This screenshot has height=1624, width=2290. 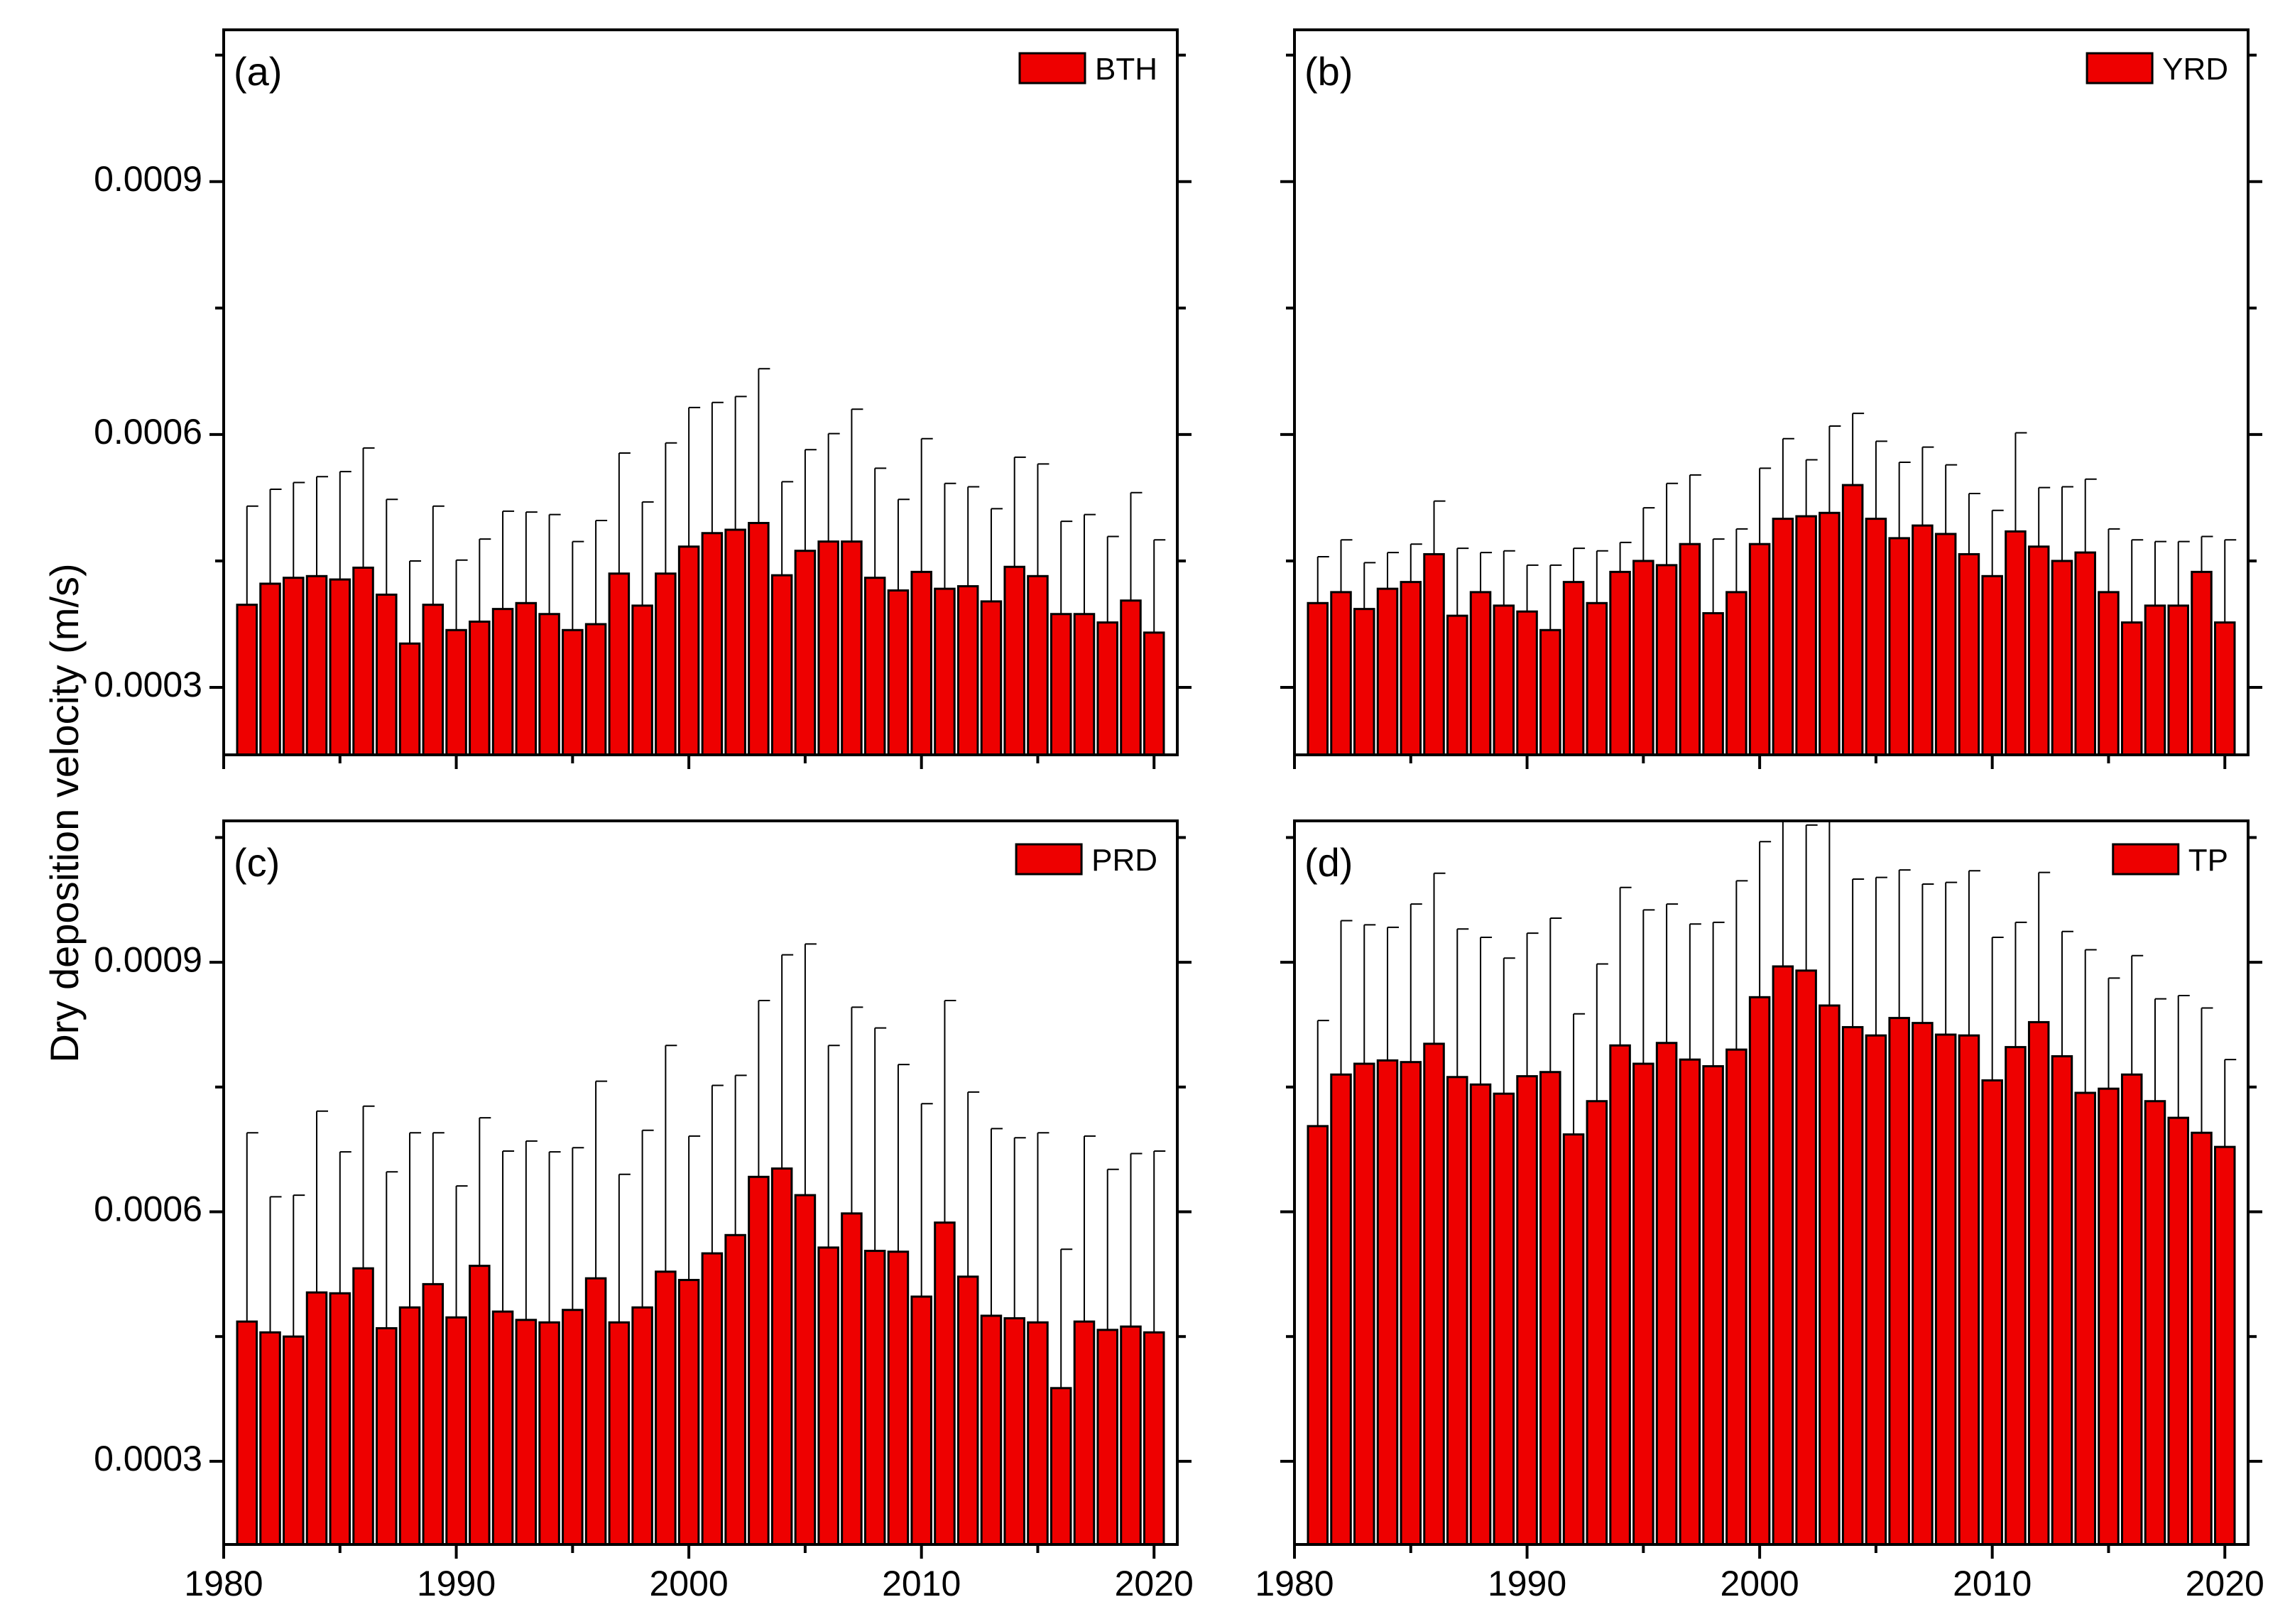 I want to click on panel-b-bar-2015, so click(x=2109, y=673).